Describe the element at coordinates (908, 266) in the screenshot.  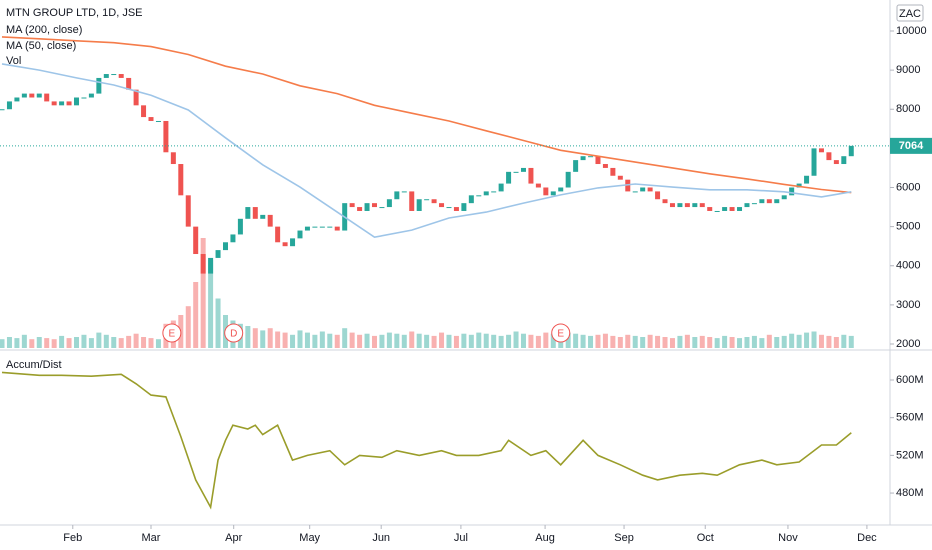
I see `y-tick-label: 4000` at that location.